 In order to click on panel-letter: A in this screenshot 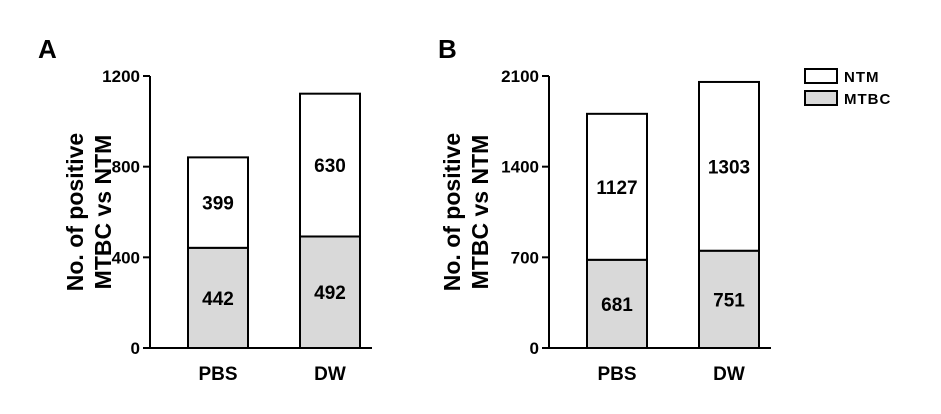, I will do `click(47, 49)`.